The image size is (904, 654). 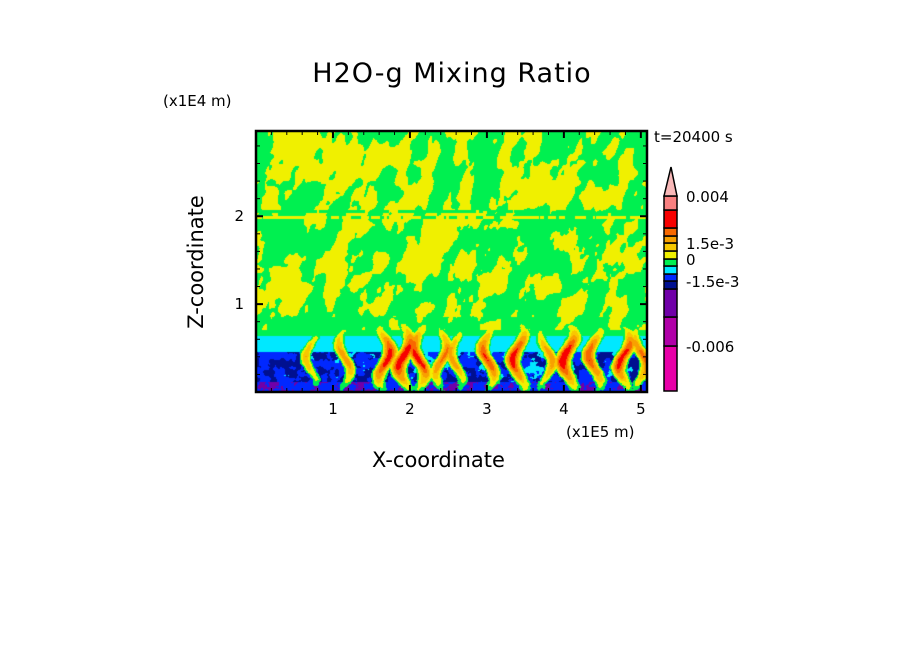 I want to click on chart-title: H2O-g Mixing Ratio, so click(x=452, y=73).